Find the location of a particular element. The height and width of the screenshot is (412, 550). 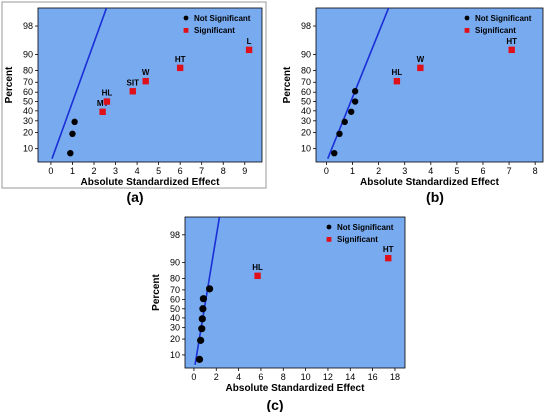

x-tick-label: 9 is located at coordinates (244, 171).